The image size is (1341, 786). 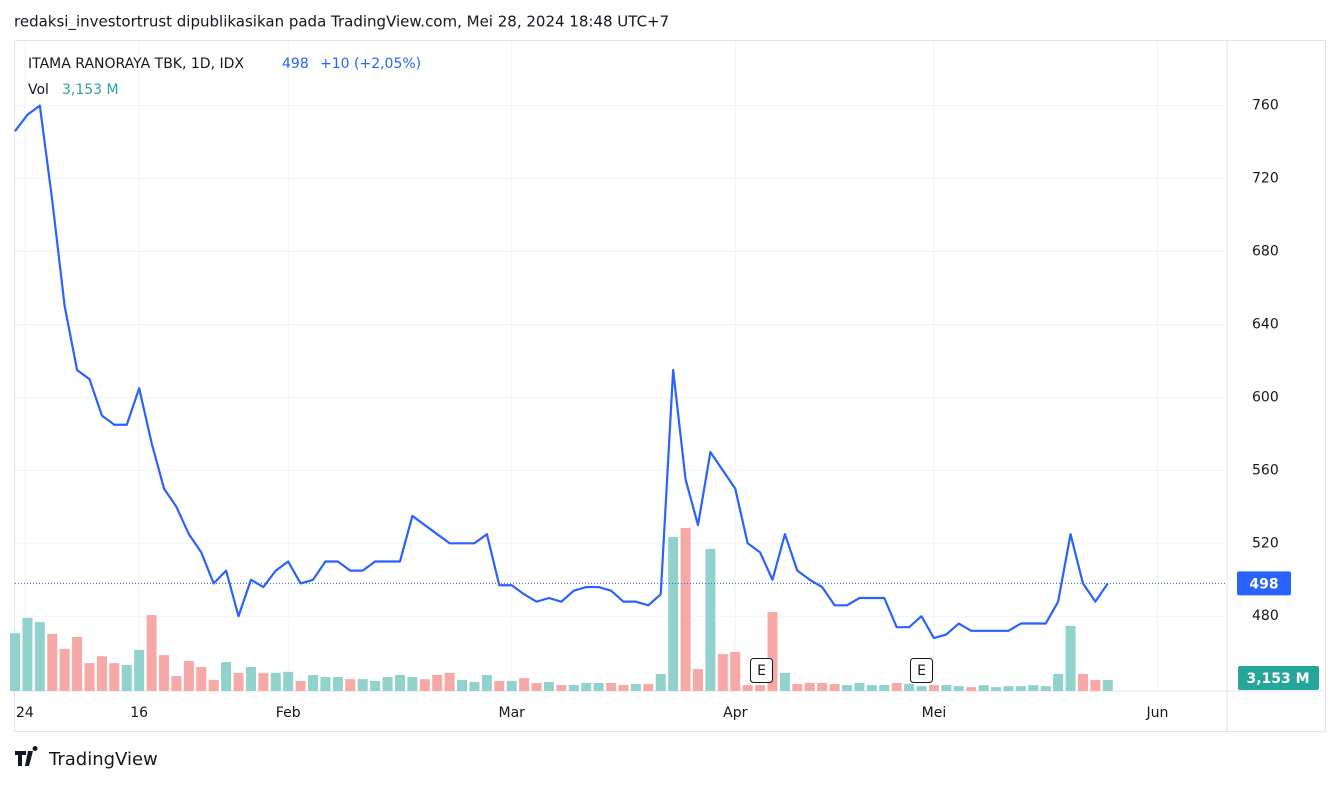 I want to click on y-tick-label: 720, so click(x=1265, y=179).